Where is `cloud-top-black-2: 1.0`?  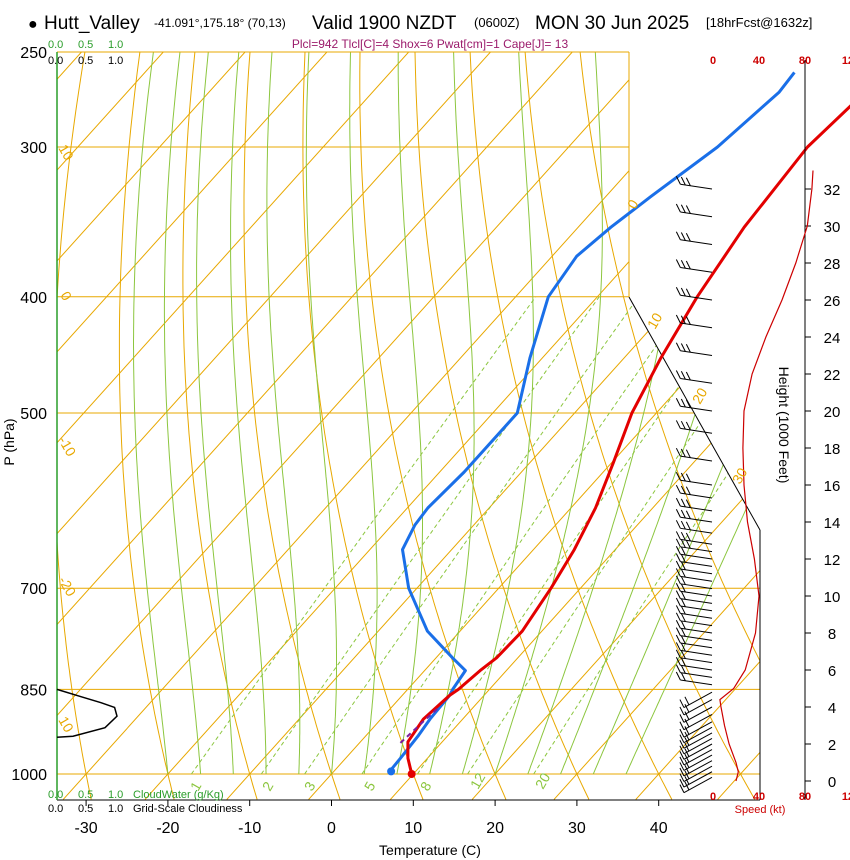 cloud-top-black-2: 1.0 is located at coordinates (115, 61).